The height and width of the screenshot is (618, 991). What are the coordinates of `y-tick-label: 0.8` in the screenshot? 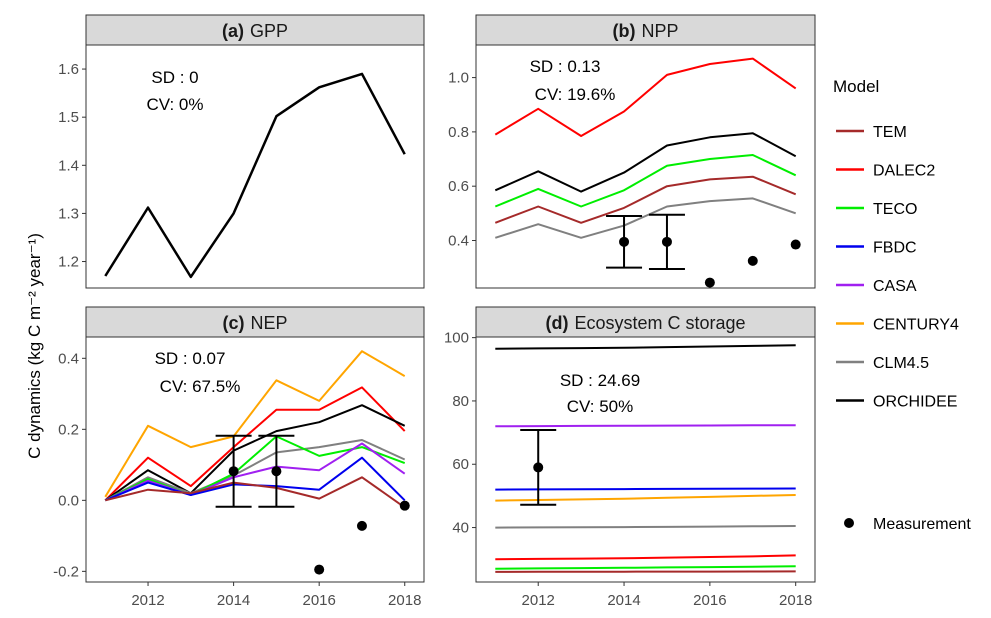 It's located at (458, 132).